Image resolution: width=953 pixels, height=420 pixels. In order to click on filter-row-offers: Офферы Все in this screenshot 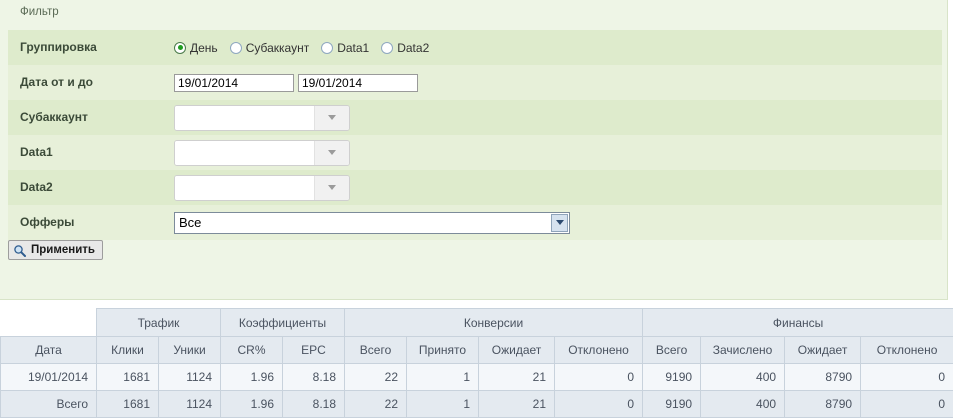, I will do `click(475, 222)`.